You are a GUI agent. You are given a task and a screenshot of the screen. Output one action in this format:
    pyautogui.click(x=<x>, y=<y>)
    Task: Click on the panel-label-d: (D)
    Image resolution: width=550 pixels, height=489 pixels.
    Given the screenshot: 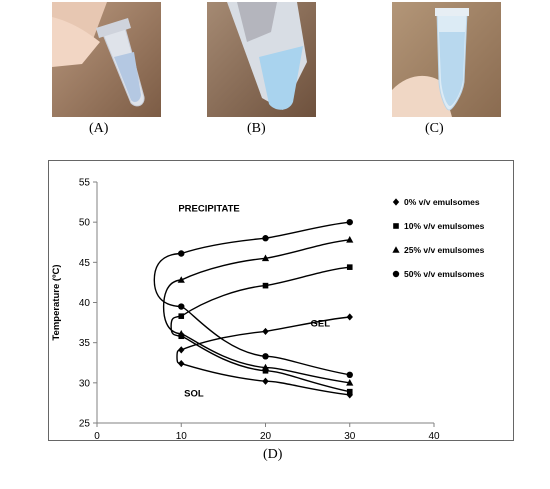 What is the action you would take?
    pyautogui.click(x=273, y=454)
    